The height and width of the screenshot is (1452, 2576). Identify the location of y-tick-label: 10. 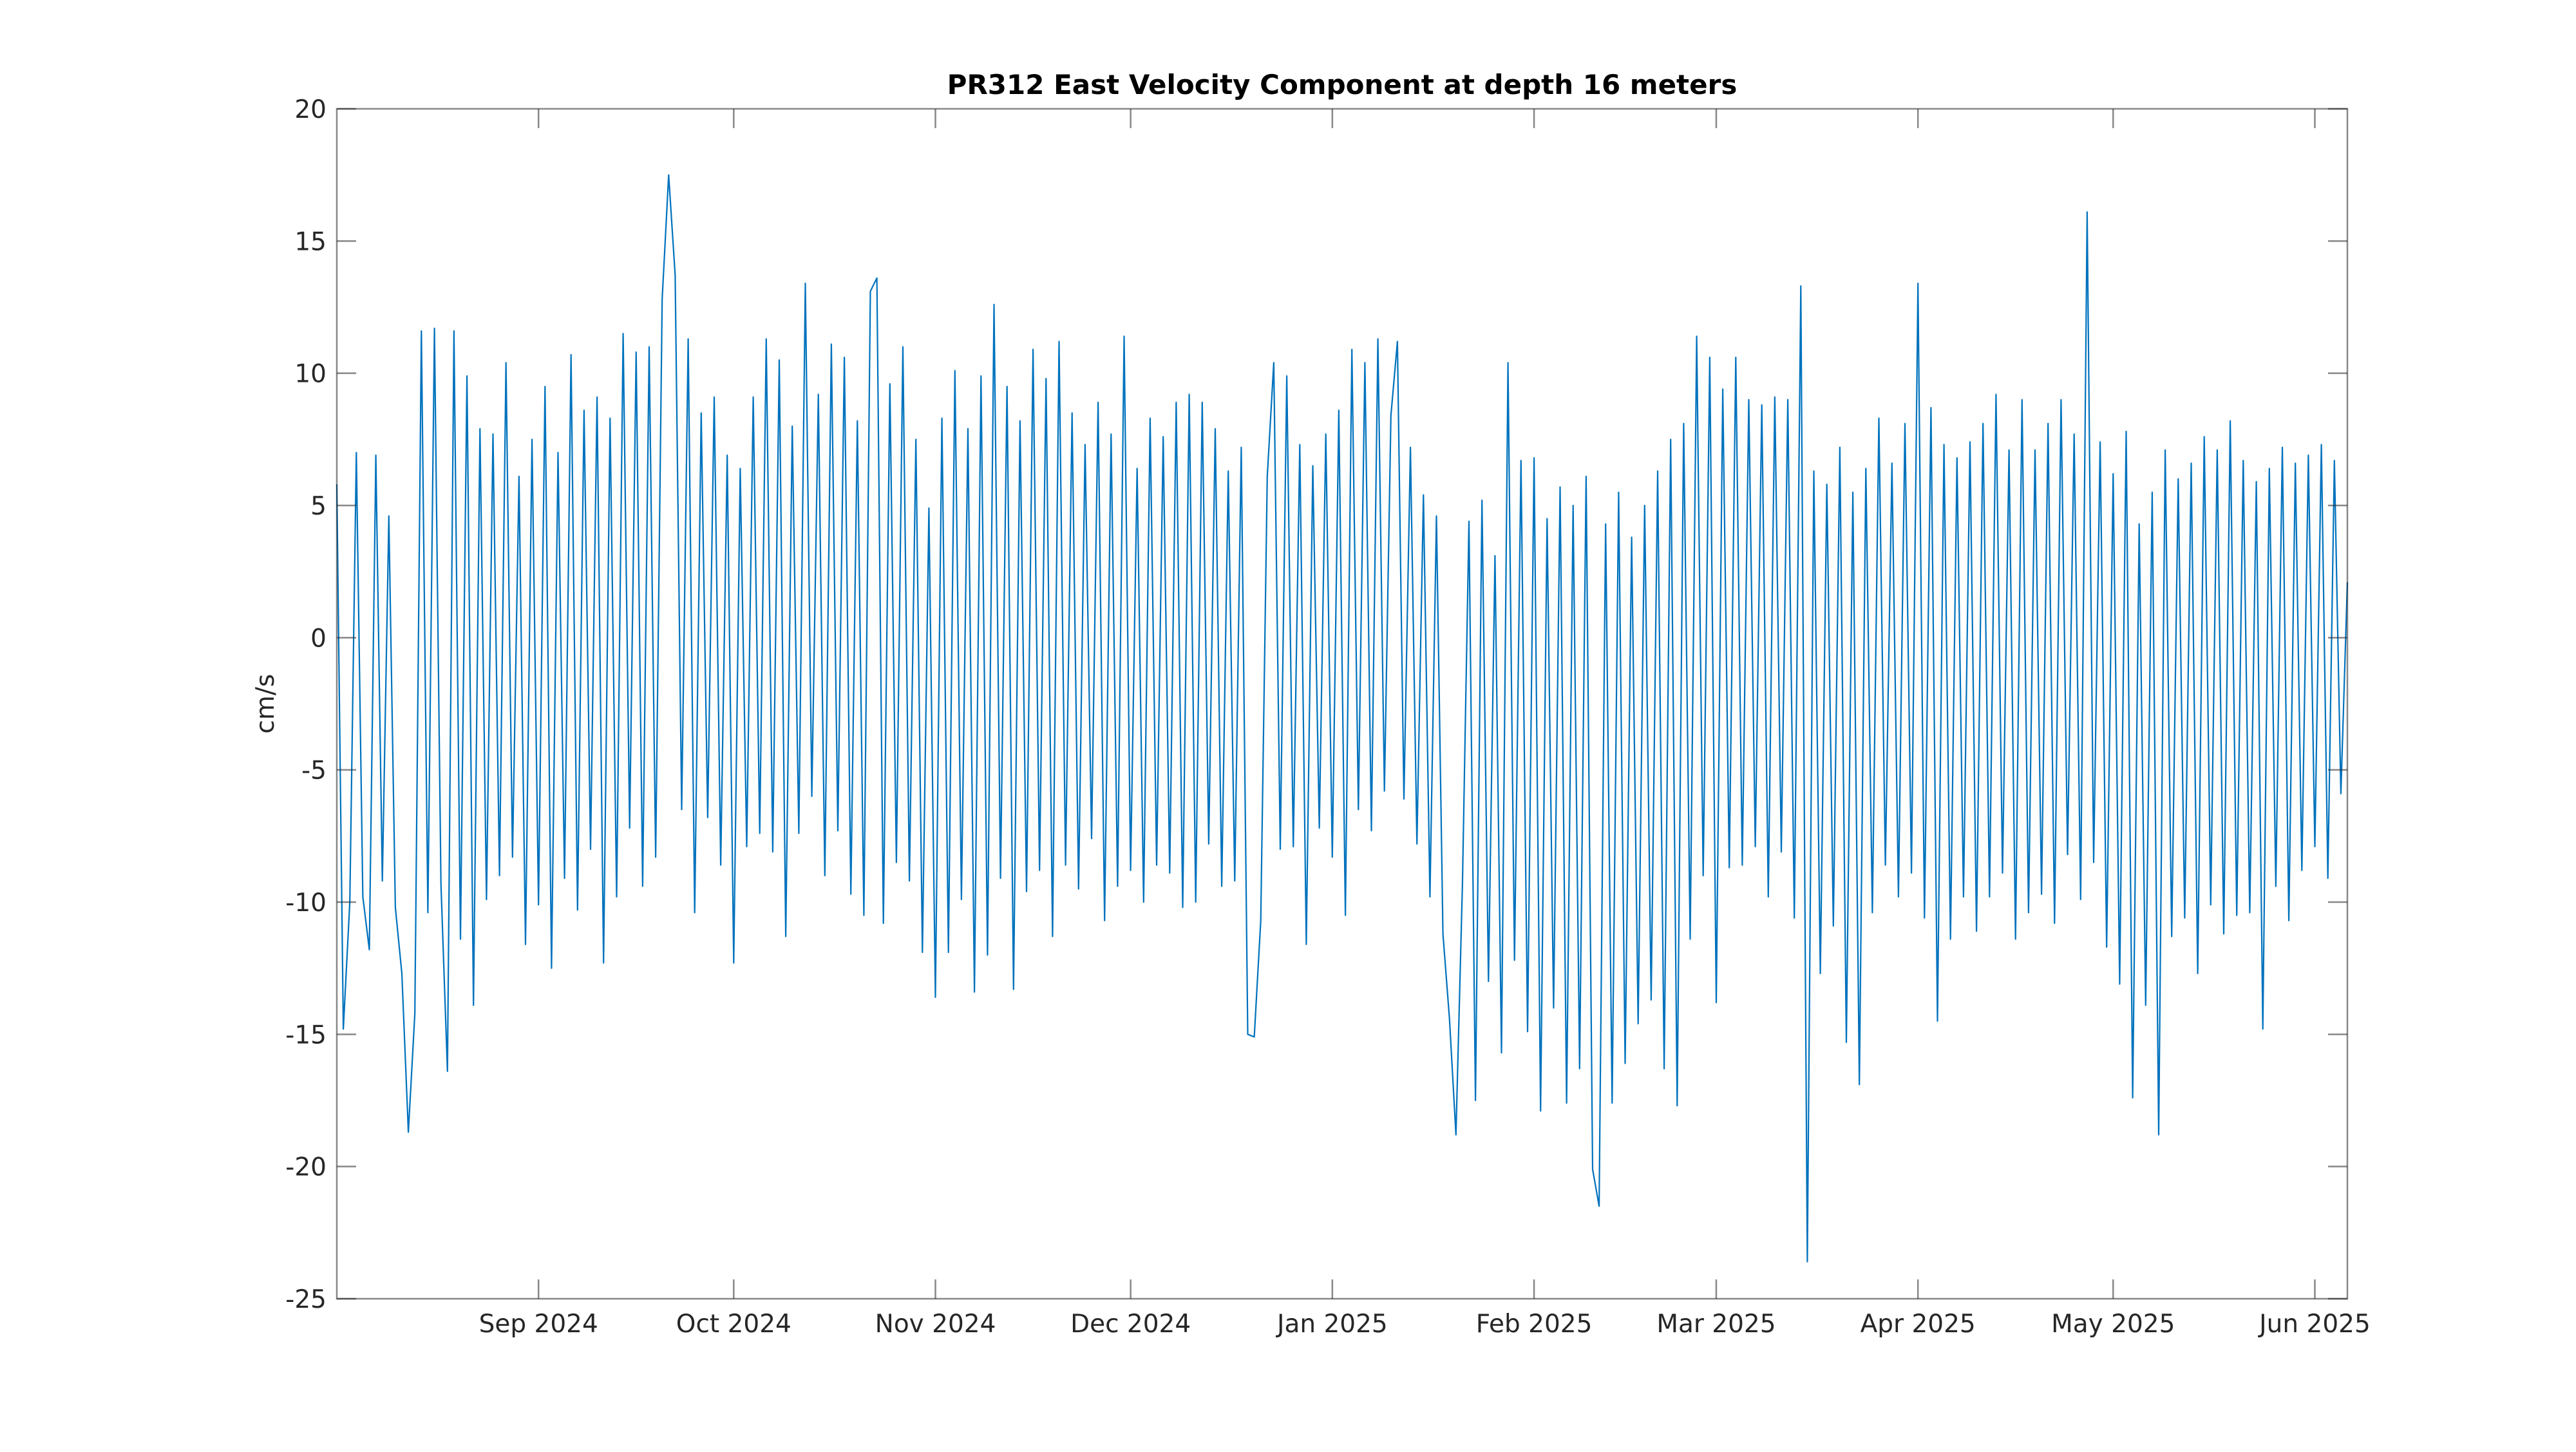
(310, 374).